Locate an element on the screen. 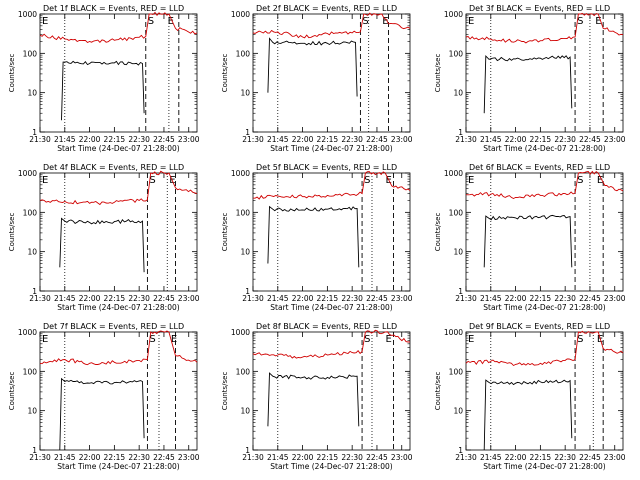  x-tick-label: 22:15 is located at coordinates (328, 298).